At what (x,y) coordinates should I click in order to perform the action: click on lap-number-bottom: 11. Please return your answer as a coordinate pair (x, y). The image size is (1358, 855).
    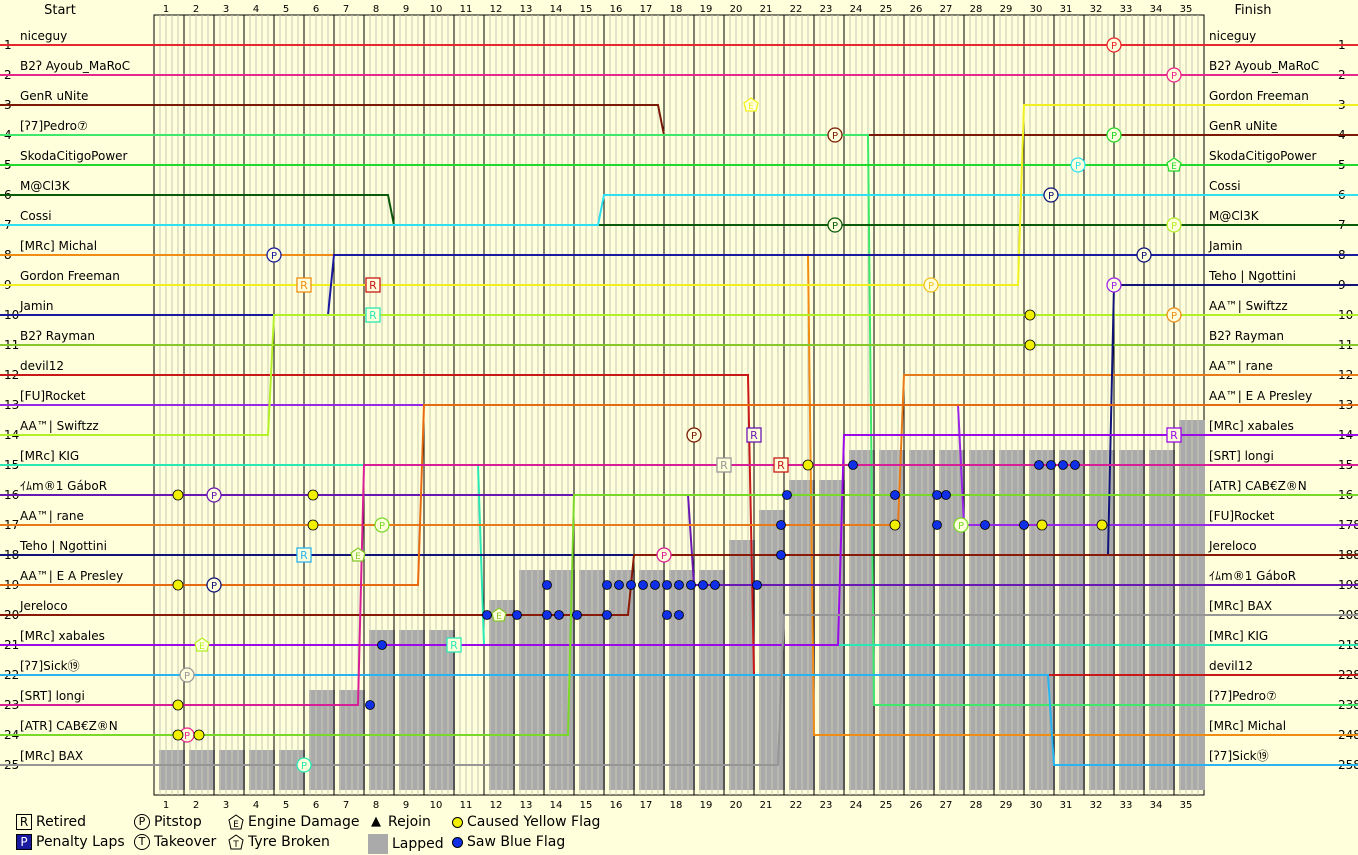
    Looking at the image, I should click on (466, 805).